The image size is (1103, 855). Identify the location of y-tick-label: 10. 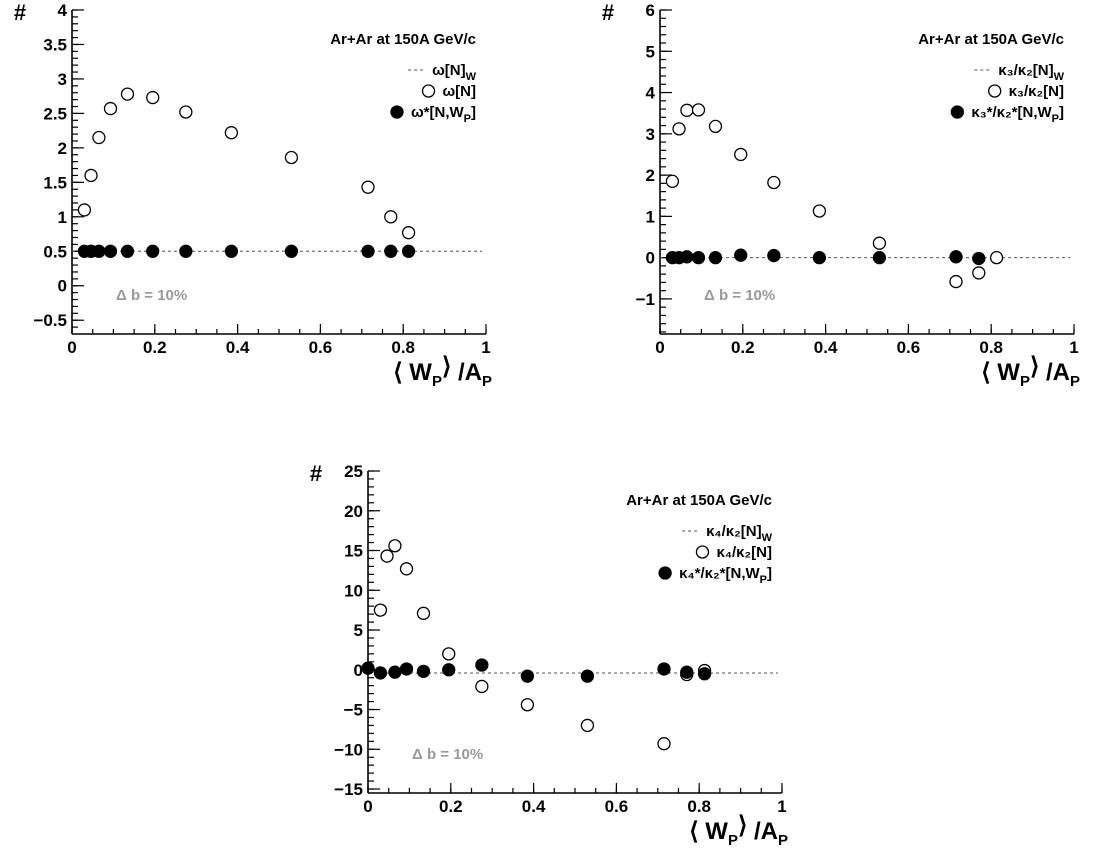
(353, 590).